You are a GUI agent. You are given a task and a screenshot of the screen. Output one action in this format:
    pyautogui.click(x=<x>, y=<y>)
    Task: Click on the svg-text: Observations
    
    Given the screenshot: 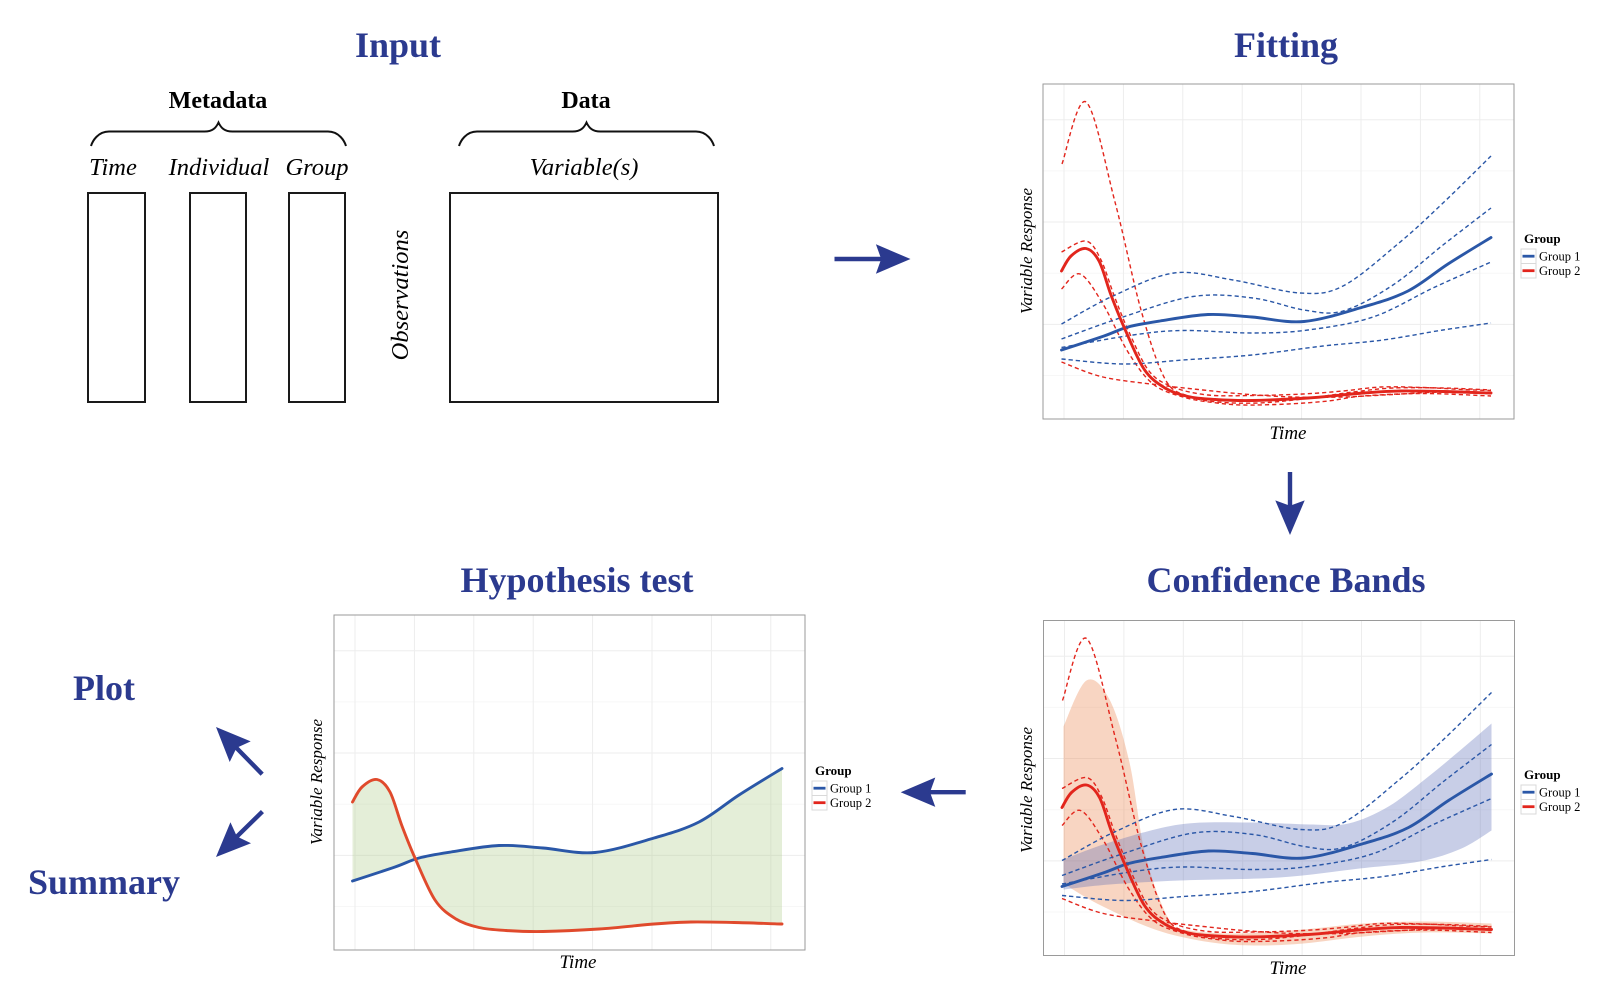 What is the action you would take?
    pyautogui.click(x=400, y=295)
    